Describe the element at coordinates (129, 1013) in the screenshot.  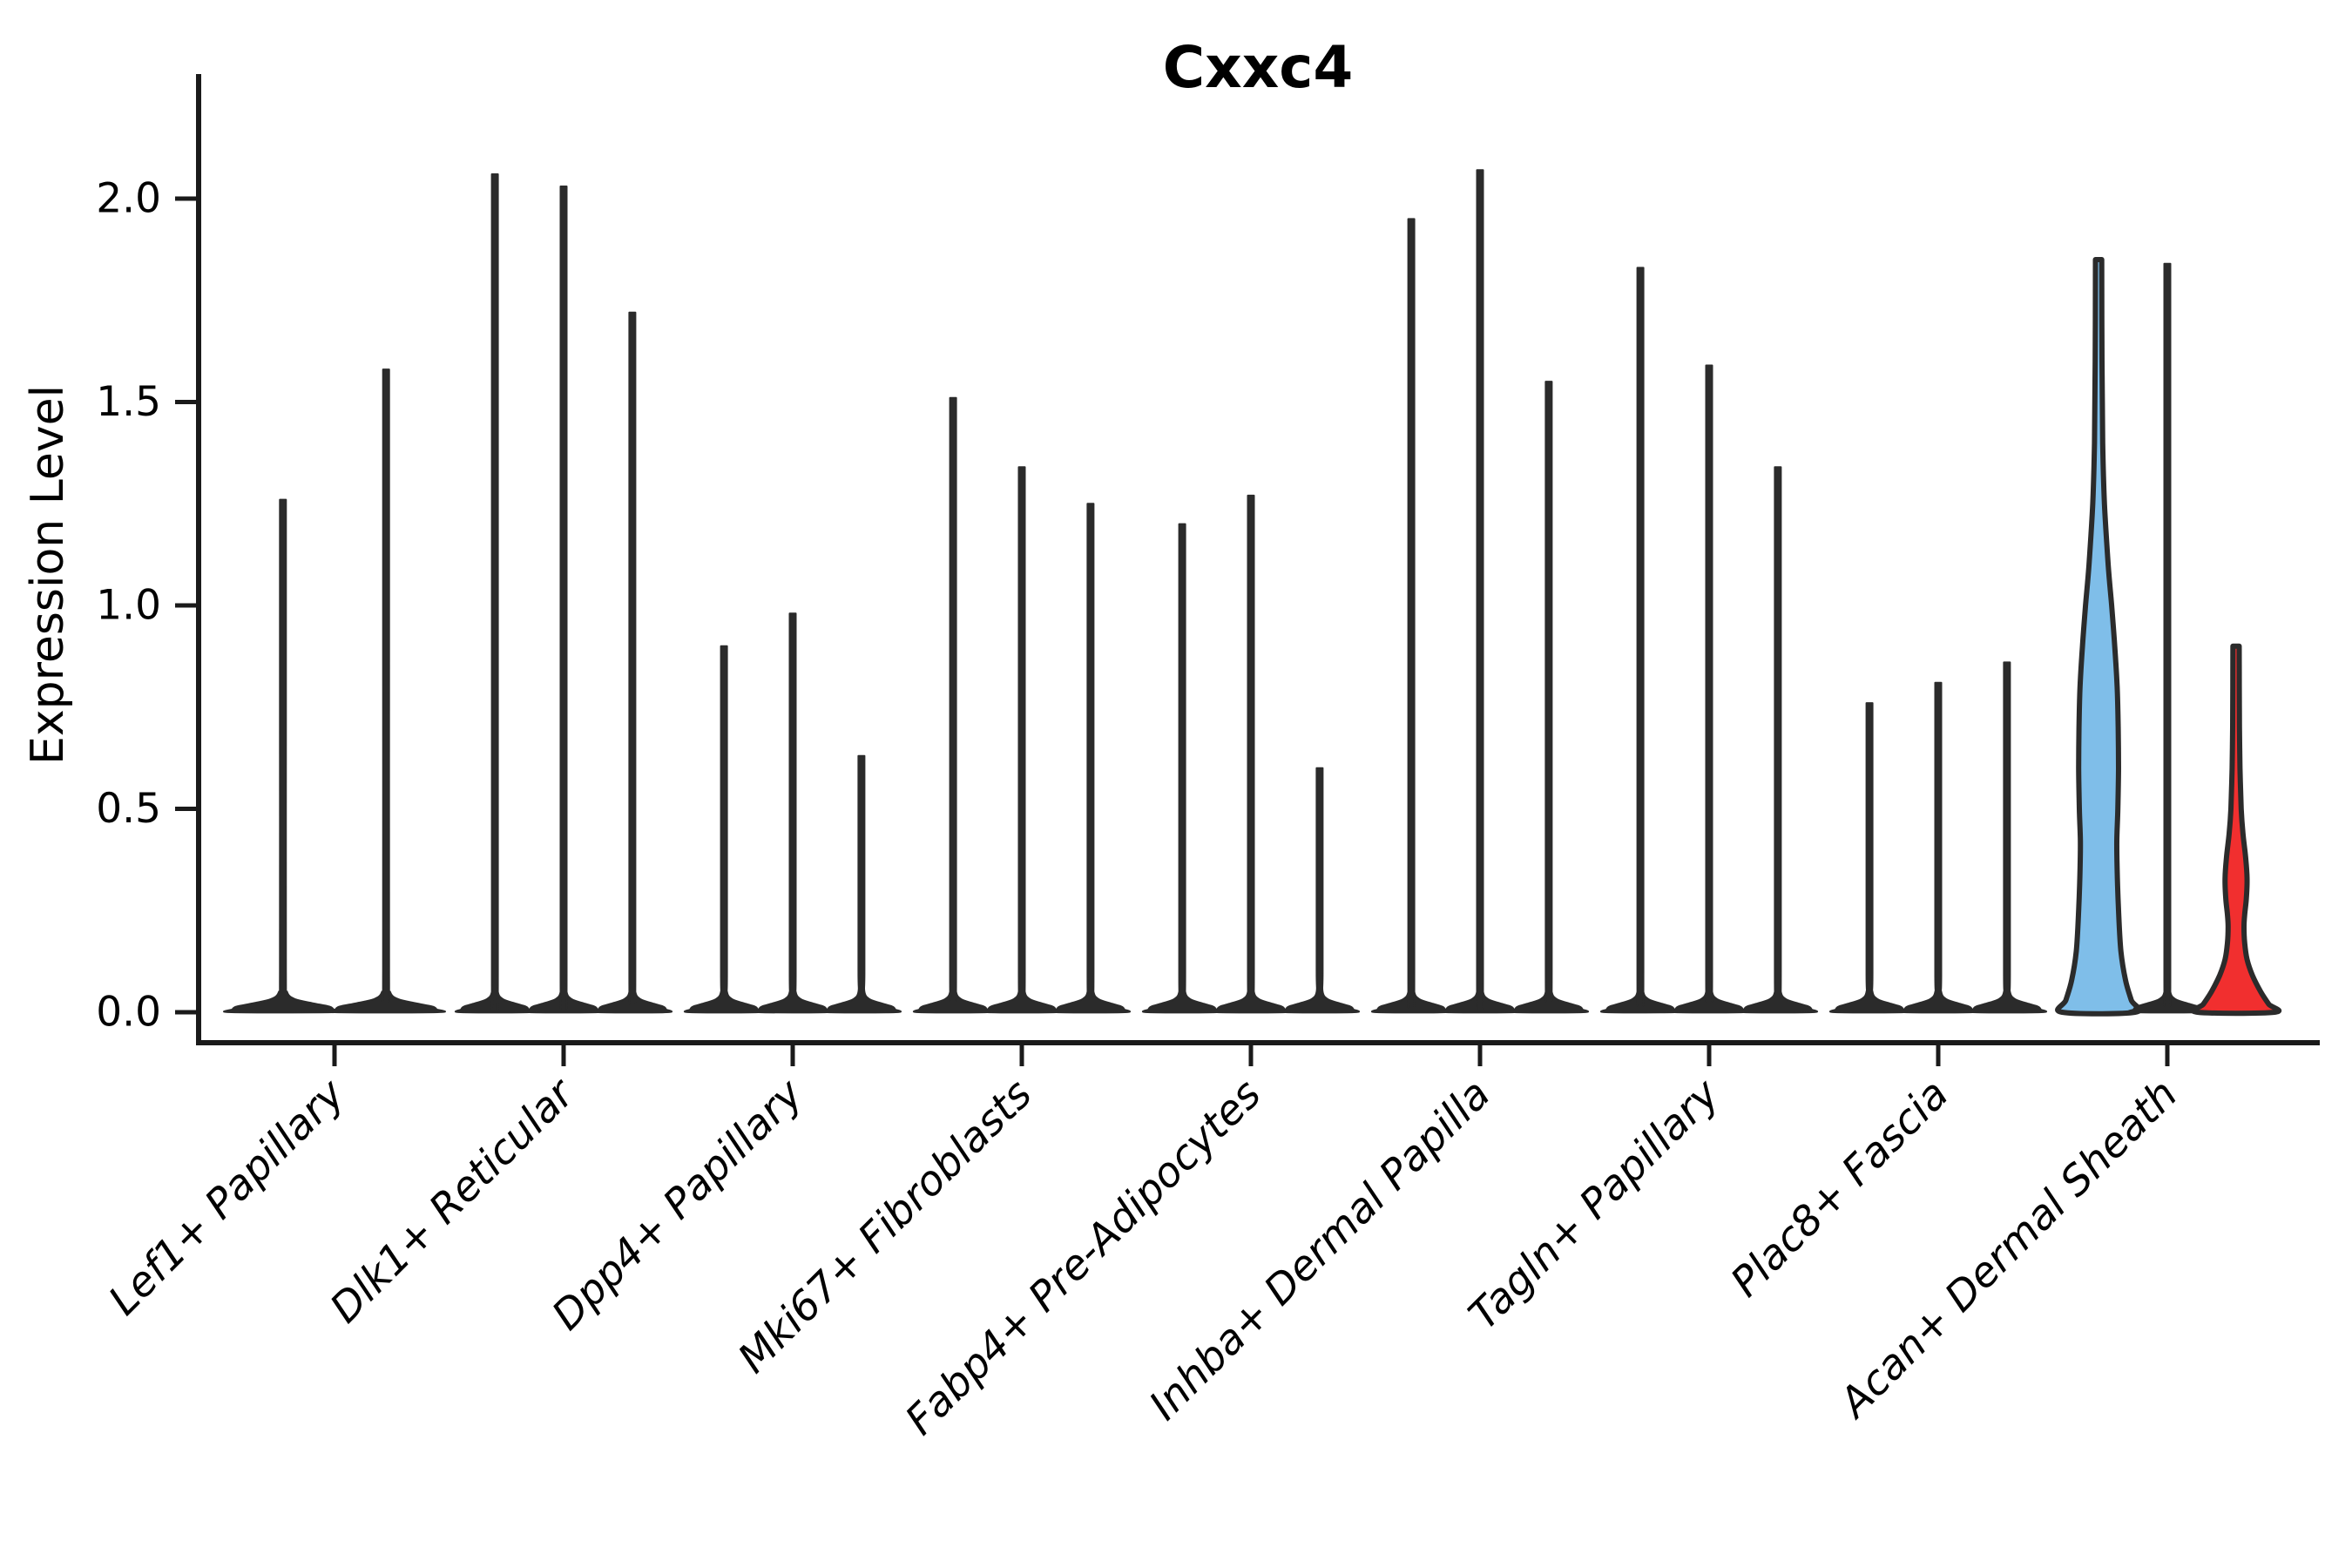
I see `y-tick-label-0.0: 0.0` at that location.